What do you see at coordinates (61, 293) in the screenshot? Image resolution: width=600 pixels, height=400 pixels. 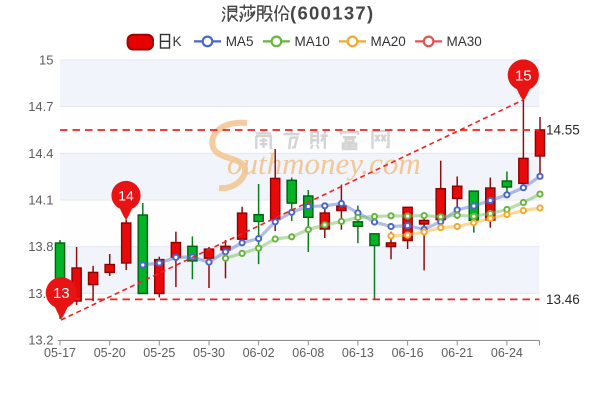 I see `svg-text: 13` at bounding box center [61, 293].